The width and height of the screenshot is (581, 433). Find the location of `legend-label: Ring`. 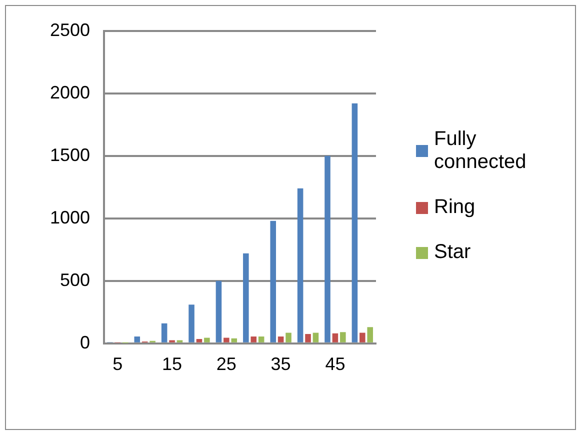

legend-label: Ring is located at coordinates (455, 207).